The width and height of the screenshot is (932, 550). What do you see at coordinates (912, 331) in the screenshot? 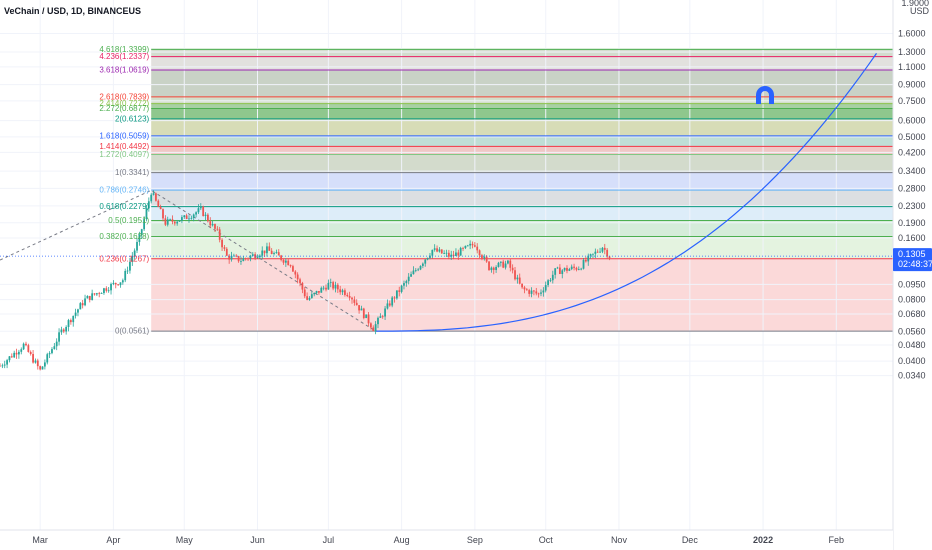
I see `price-tick-label: 0.0560` at bounding box center [912, 331].